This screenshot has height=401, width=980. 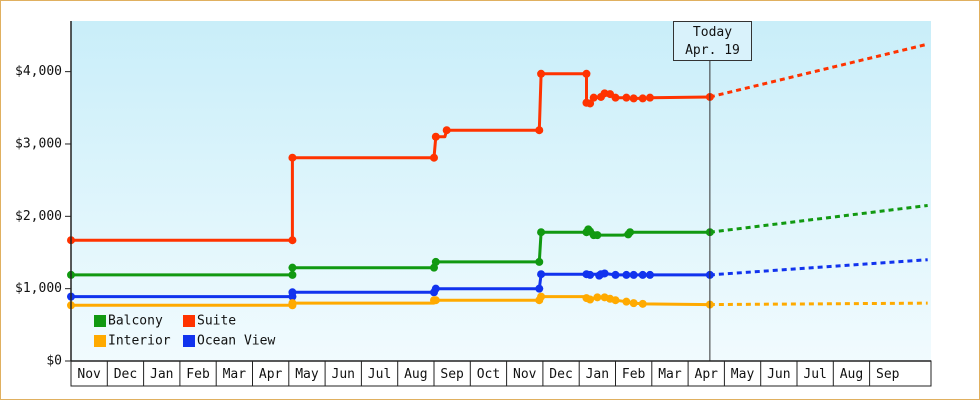 What do you see at coordinates (189, 341) in the screenshot?
I see `legend-swatch-ocean-view` at bounding box center [189, 341].